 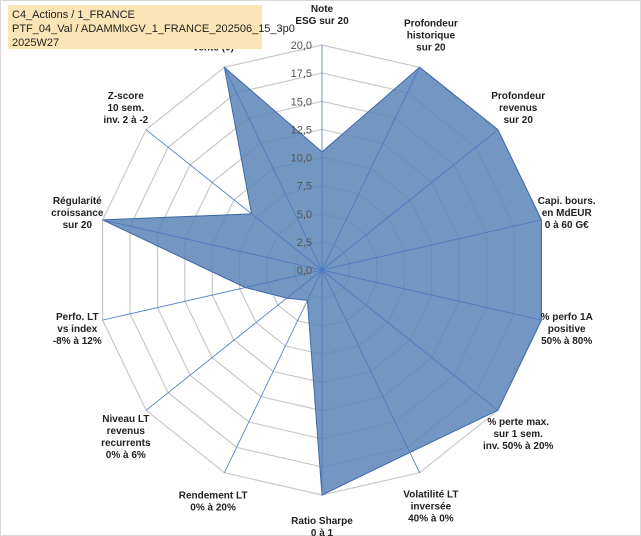 I want to click on axis-label: Perfo. LT vs index -8% à 12%, so click(x=77, y=329).